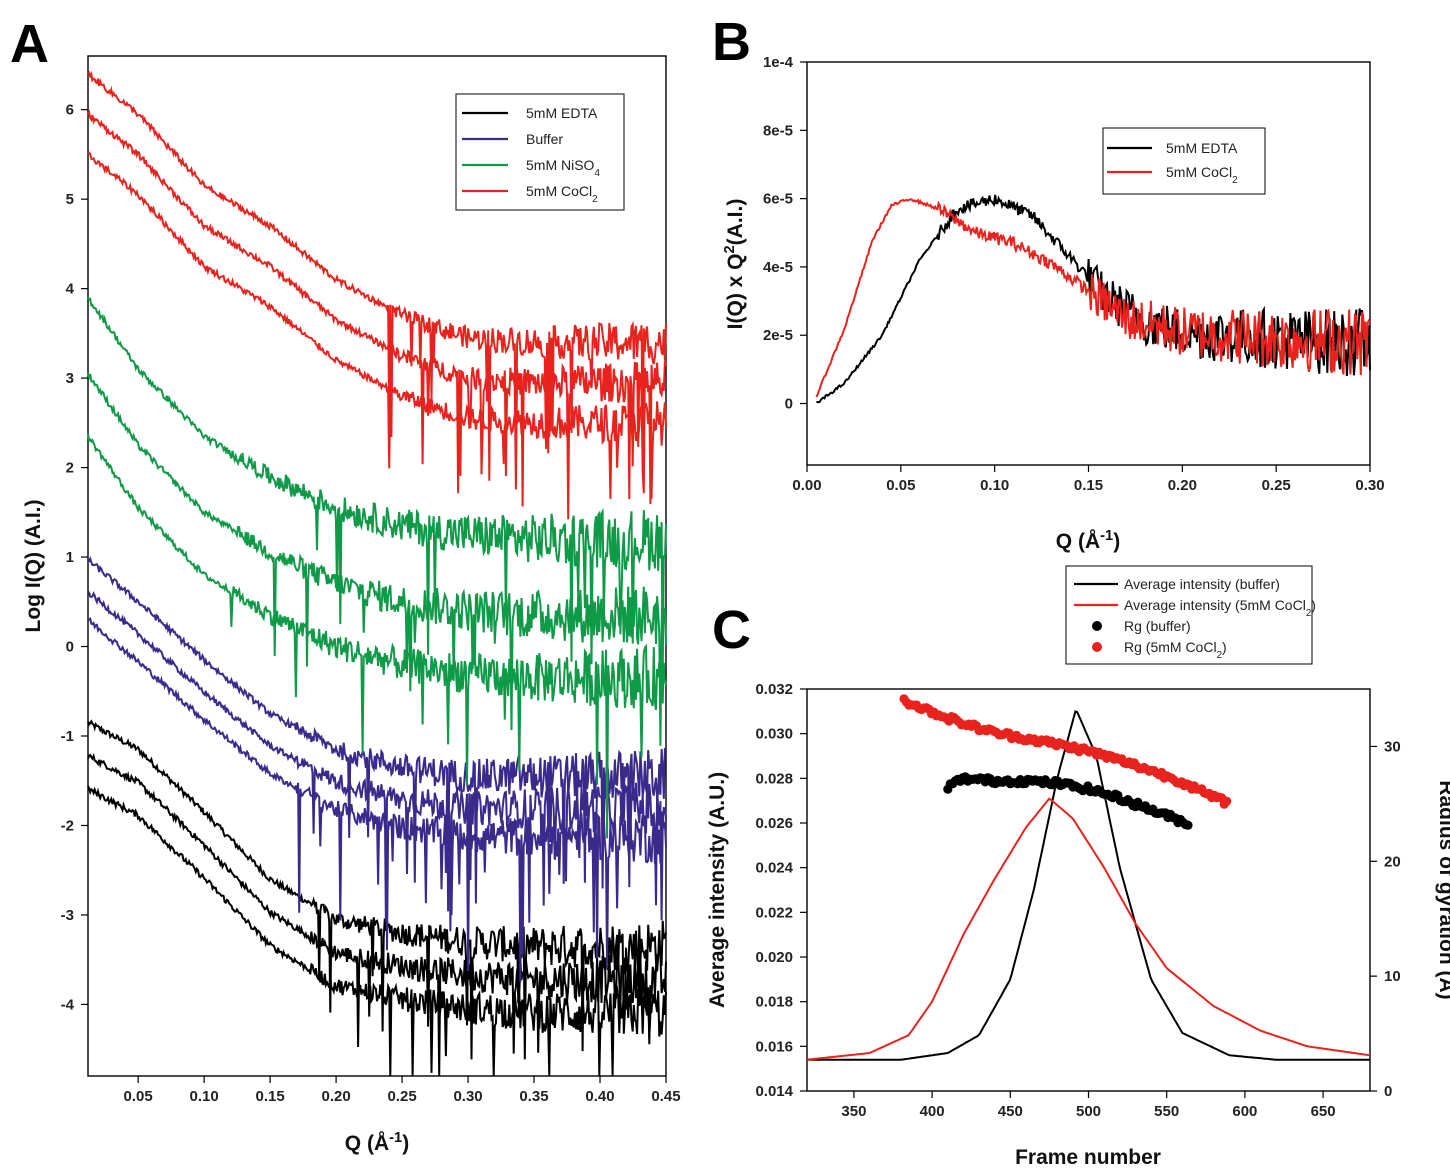 The height and width of the screenshot is (1169, 1450). I want to click on panel-c-legend-box, so click(1189, 615).